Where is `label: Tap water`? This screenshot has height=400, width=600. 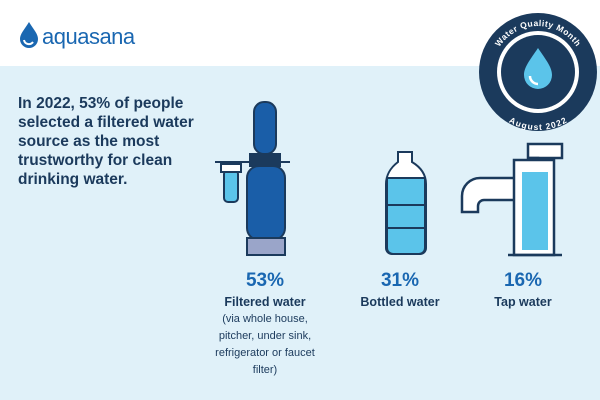 label: Tap water is located at coordinates (523, 302).